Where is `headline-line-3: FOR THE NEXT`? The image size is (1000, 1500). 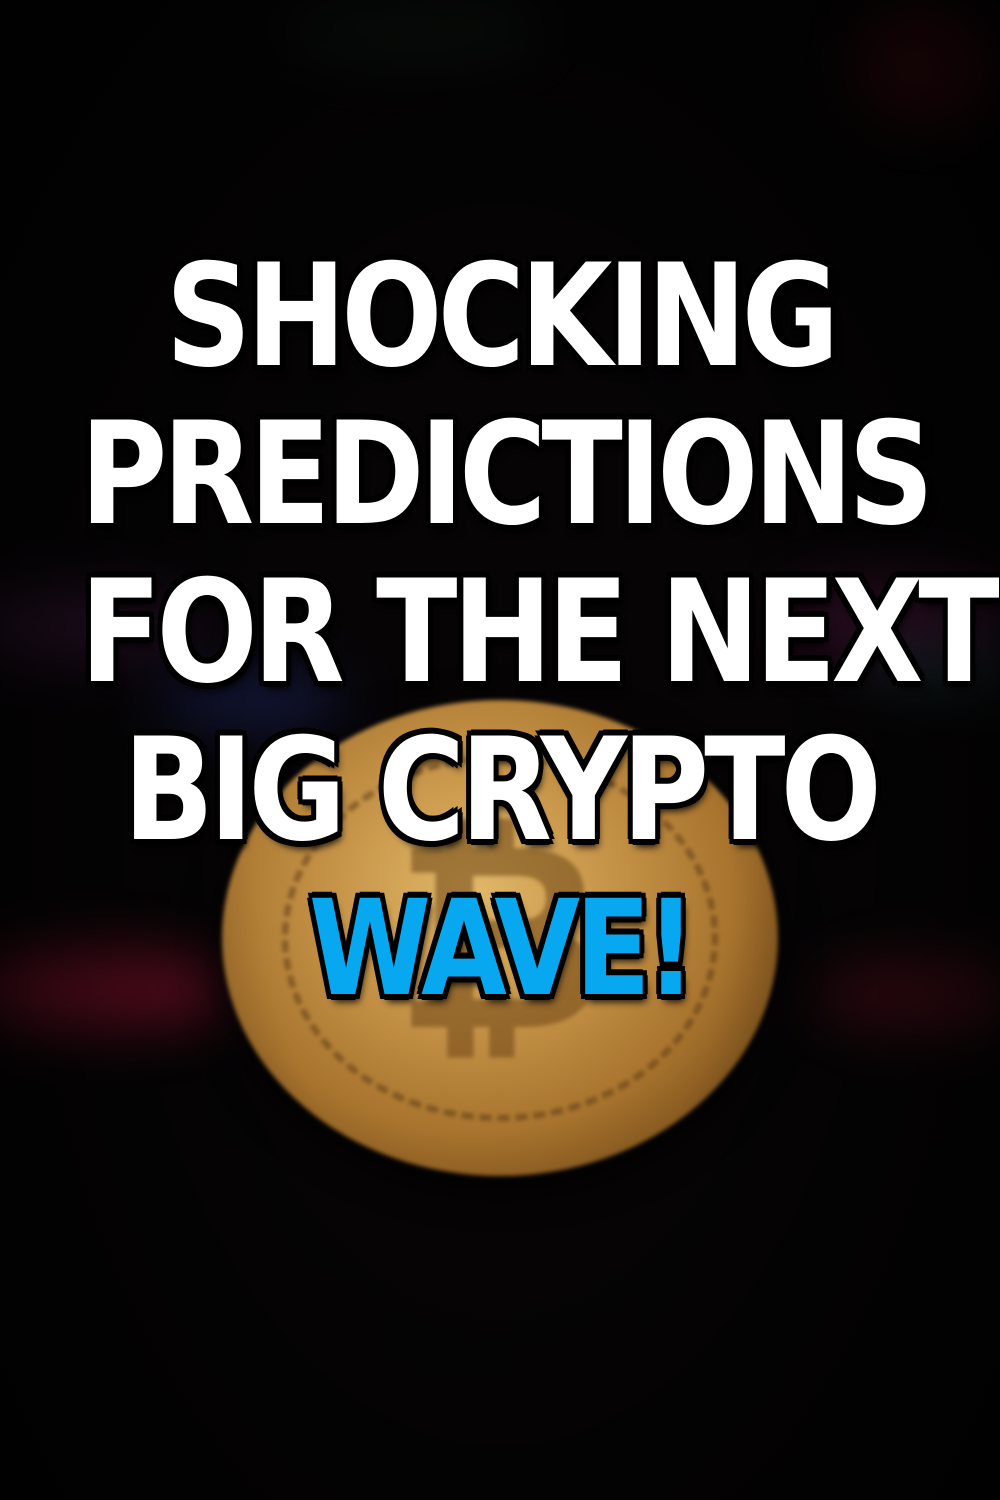 headline-line-3: FOR THE NEXT is located at coordinates (540, 632).